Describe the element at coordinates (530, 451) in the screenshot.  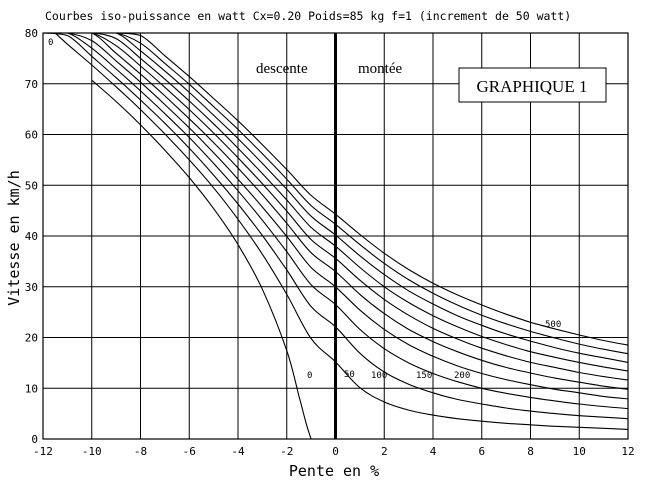
I see `x-tick-label: 8` at that location.